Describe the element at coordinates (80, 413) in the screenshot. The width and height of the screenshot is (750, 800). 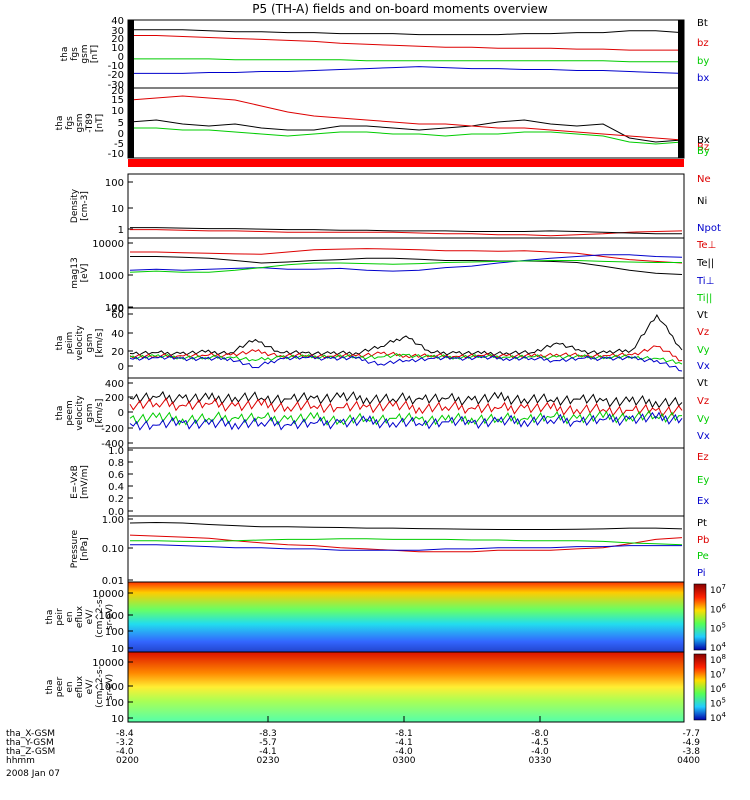
I see `y-axis-label: velocity` at that location.